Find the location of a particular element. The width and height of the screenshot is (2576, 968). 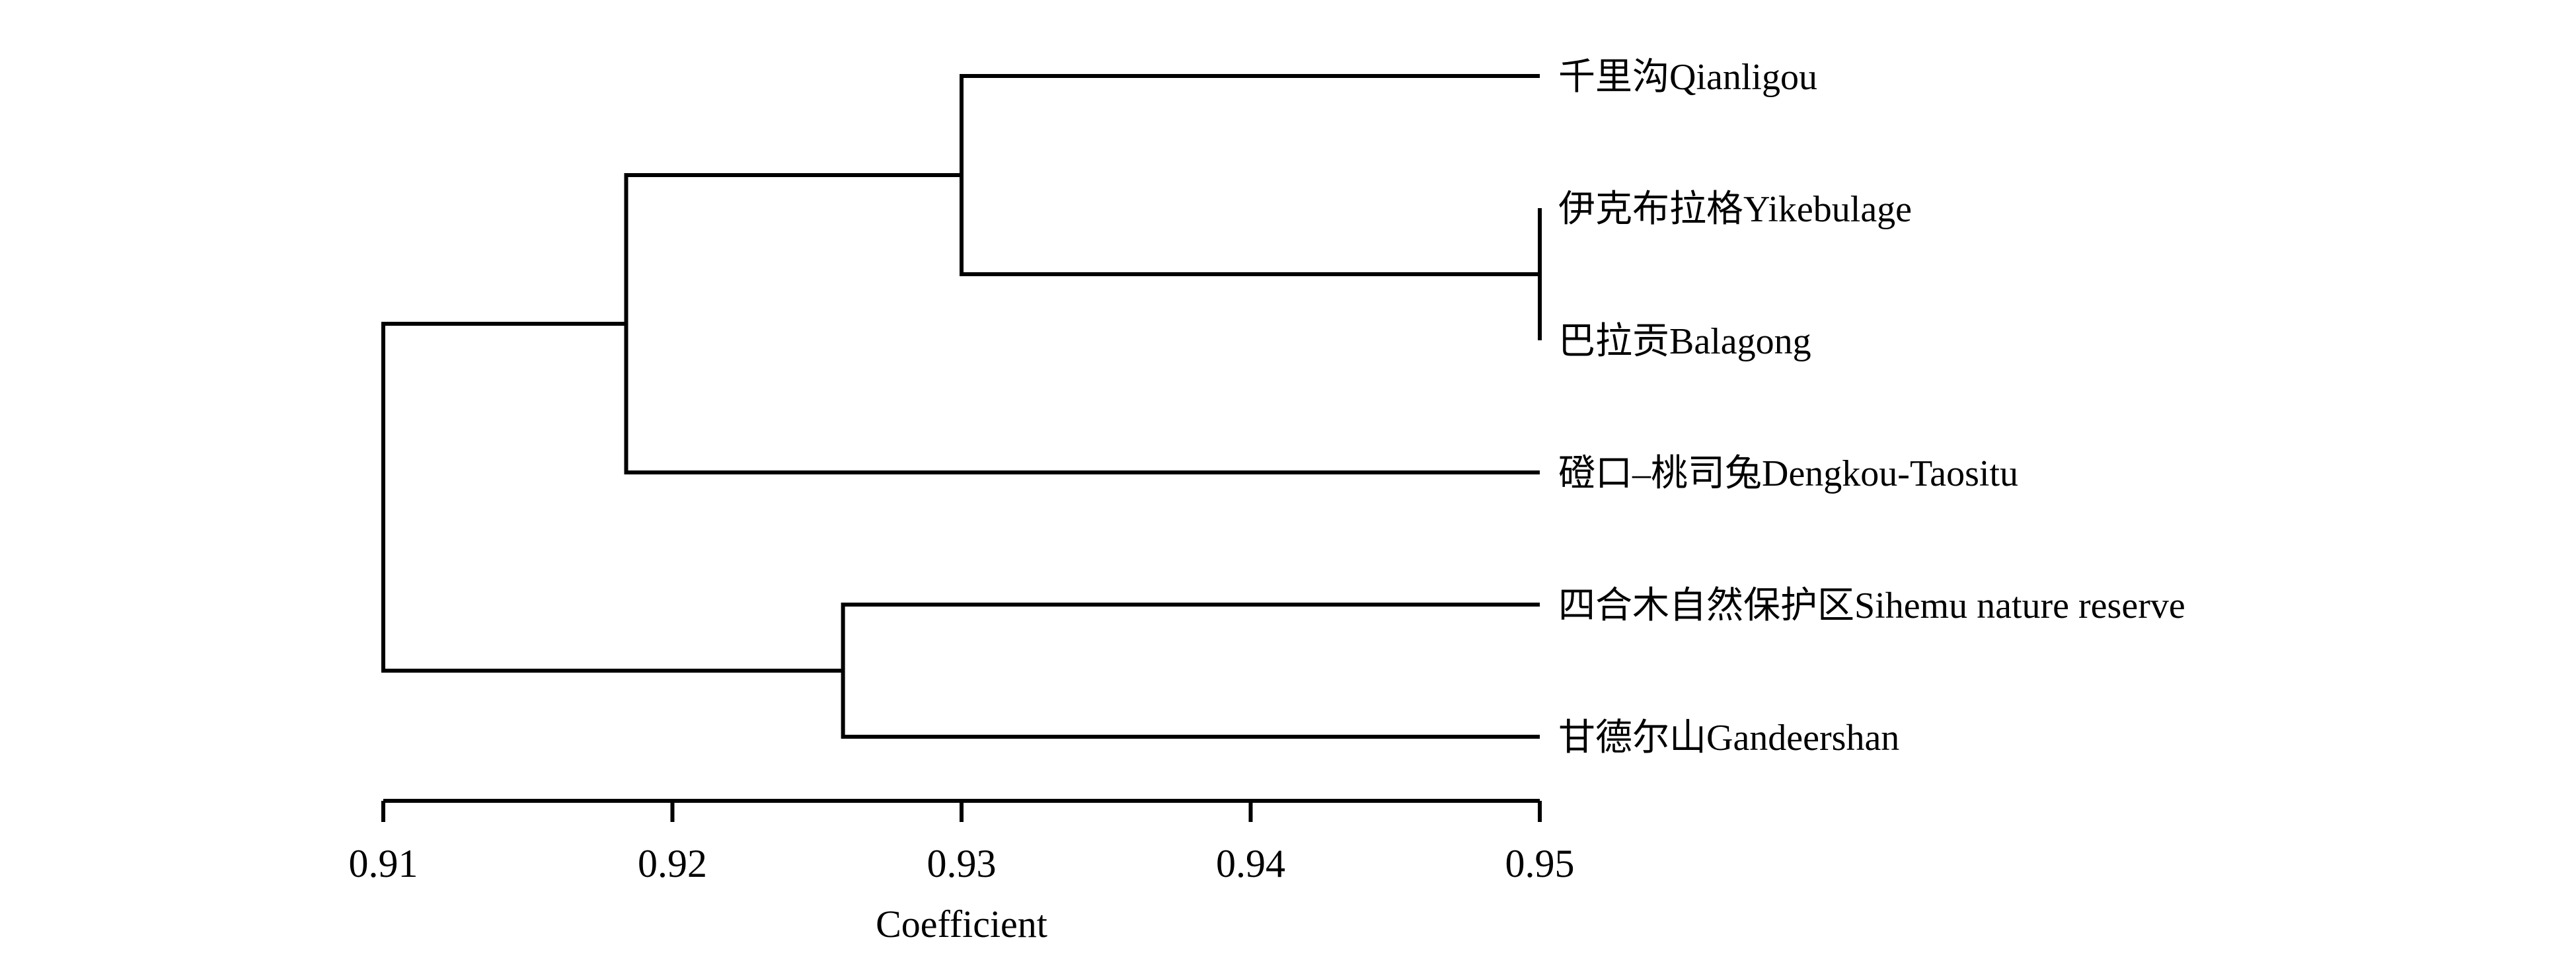

leaf-label: 千里沟Qianligou is located at coordinates (1688, 77).